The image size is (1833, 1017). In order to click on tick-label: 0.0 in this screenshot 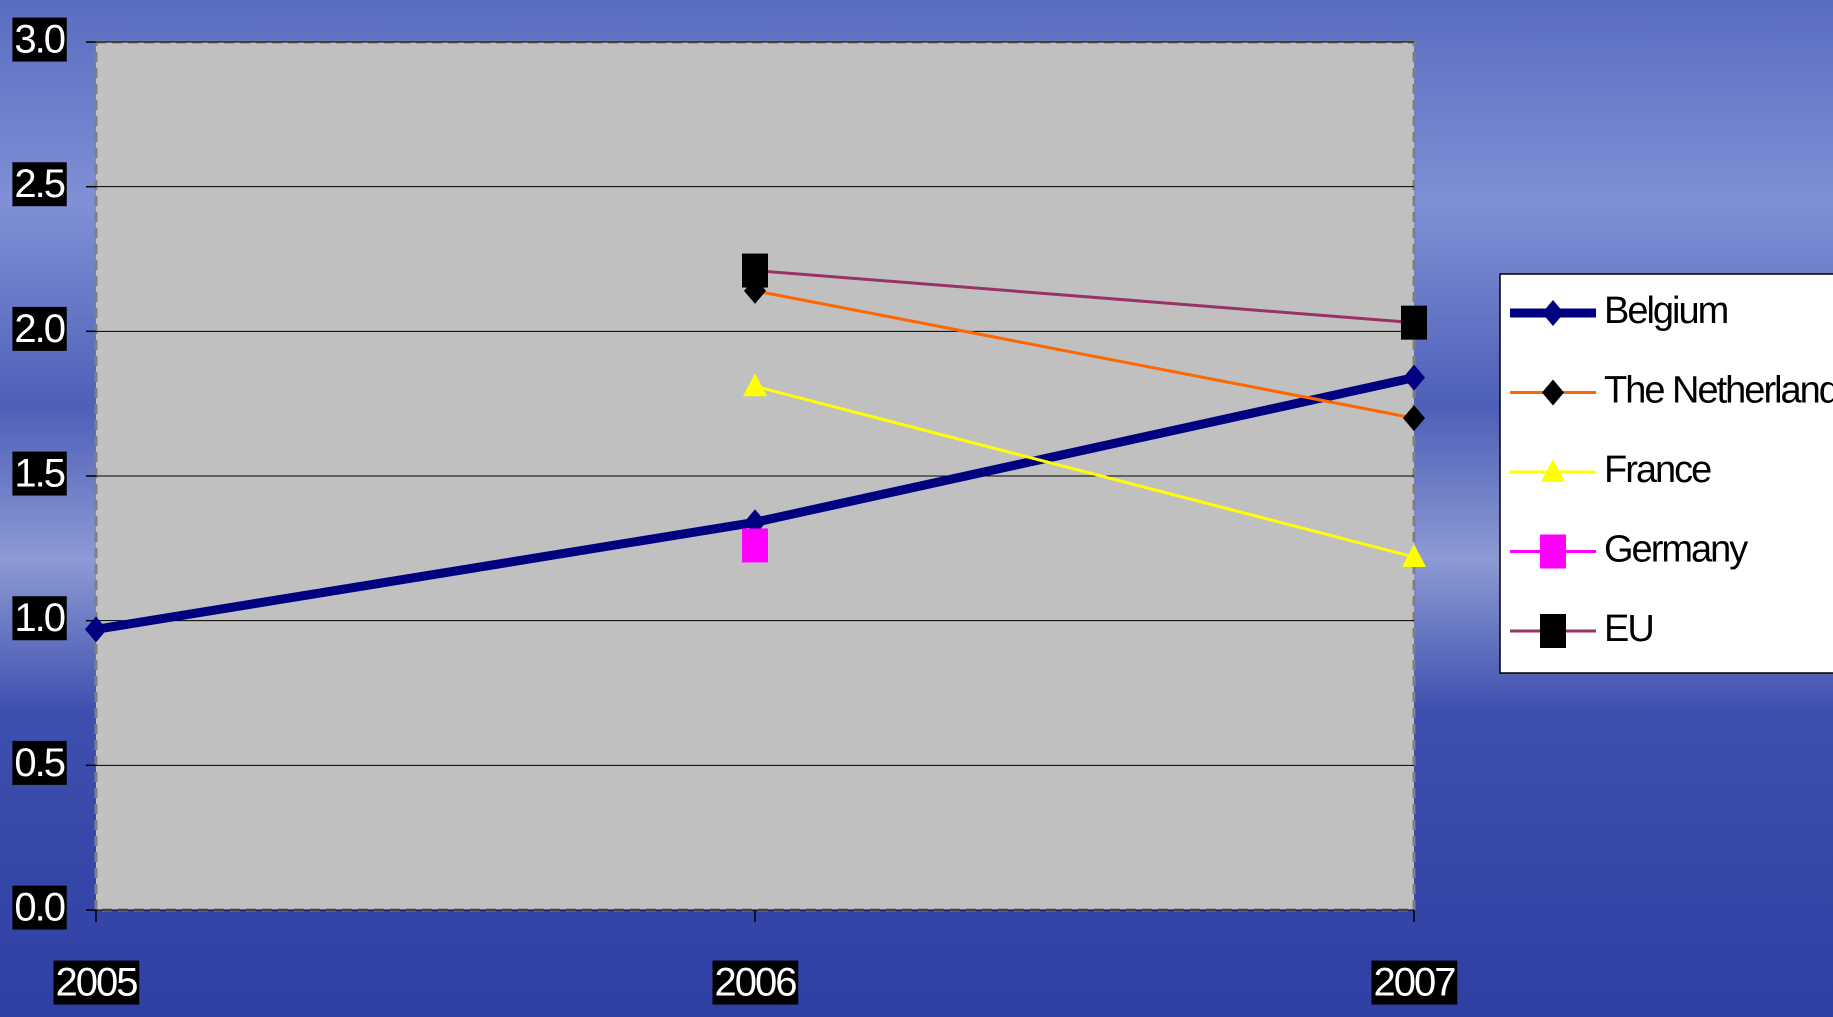, I will do `click(39, 908)`.